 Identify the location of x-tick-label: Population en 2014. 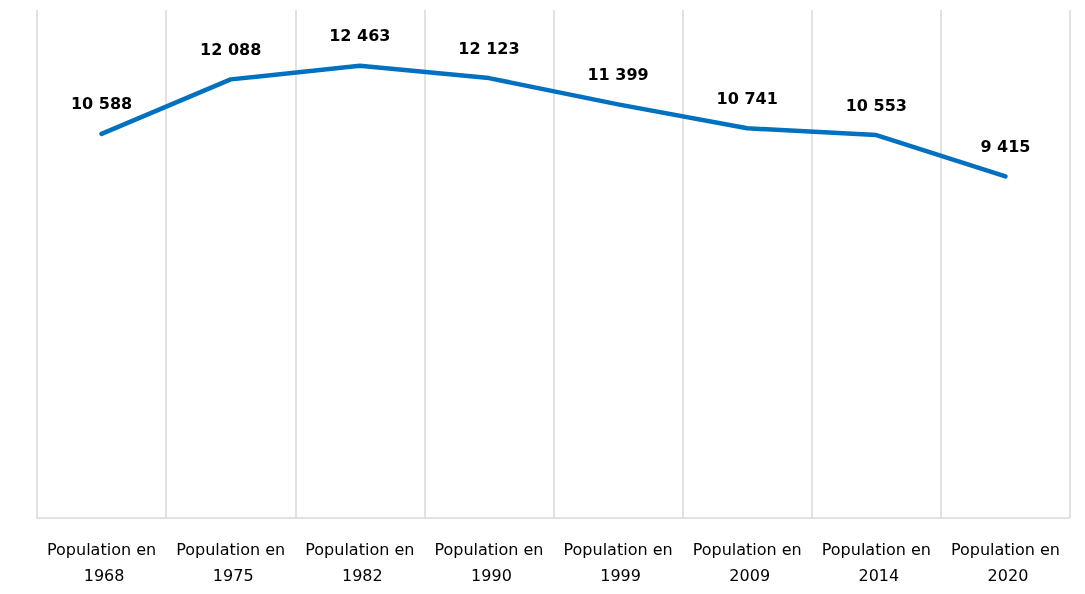
(876, 562).